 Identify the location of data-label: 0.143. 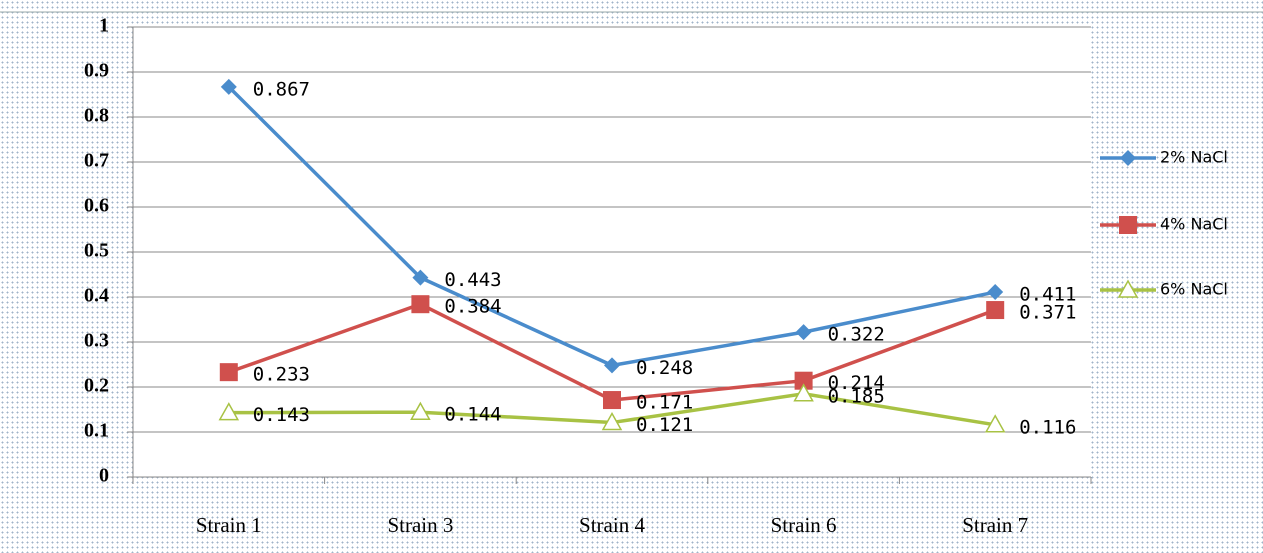
(281, 415).